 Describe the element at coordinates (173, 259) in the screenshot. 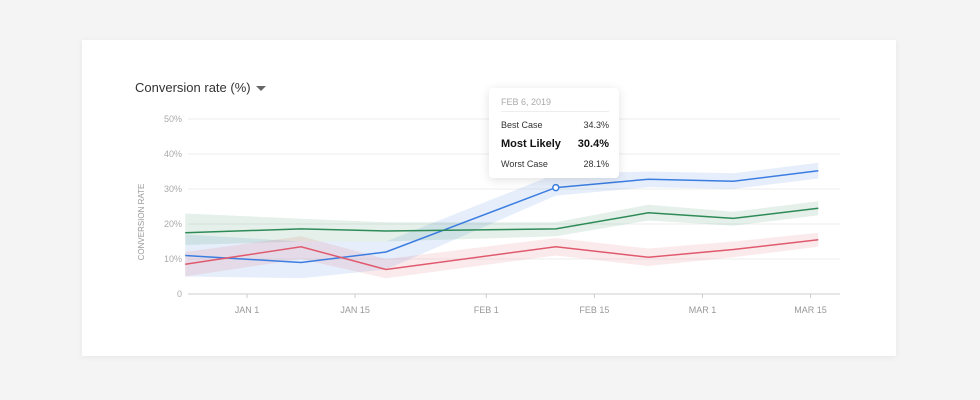

I see `y-tick-label: 10%` at that location.